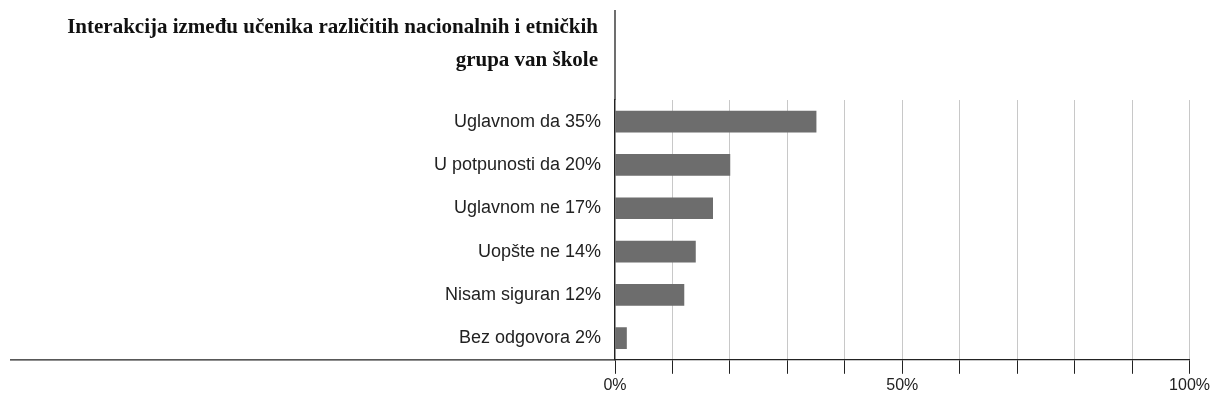 This screenshot has width=1212, height=401. What do you see at coordinates (1189, 384) in the screenshot?
I see `x-tick-label: 100%` at bounding box center [1189, 384].